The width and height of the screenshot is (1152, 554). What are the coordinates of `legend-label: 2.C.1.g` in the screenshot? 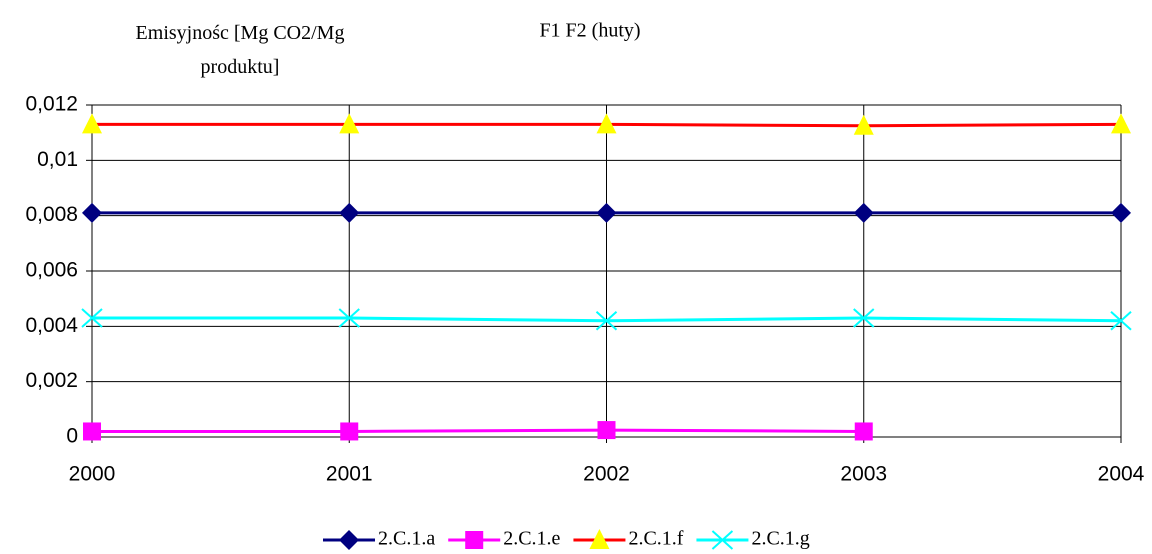 It's located at (780, 539).